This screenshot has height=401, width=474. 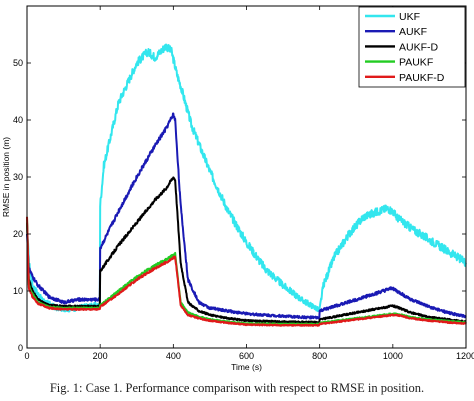 I want to click on y-axis-label: RMSE in position (m), so click(x=6, y=177).